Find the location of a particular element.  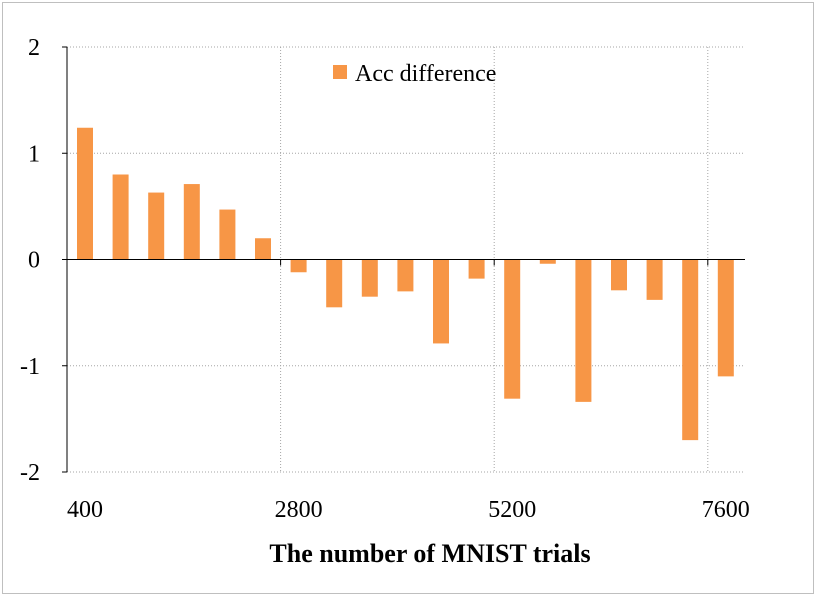

y-tick-label-4: 2 is located at coordinates (34, 48).